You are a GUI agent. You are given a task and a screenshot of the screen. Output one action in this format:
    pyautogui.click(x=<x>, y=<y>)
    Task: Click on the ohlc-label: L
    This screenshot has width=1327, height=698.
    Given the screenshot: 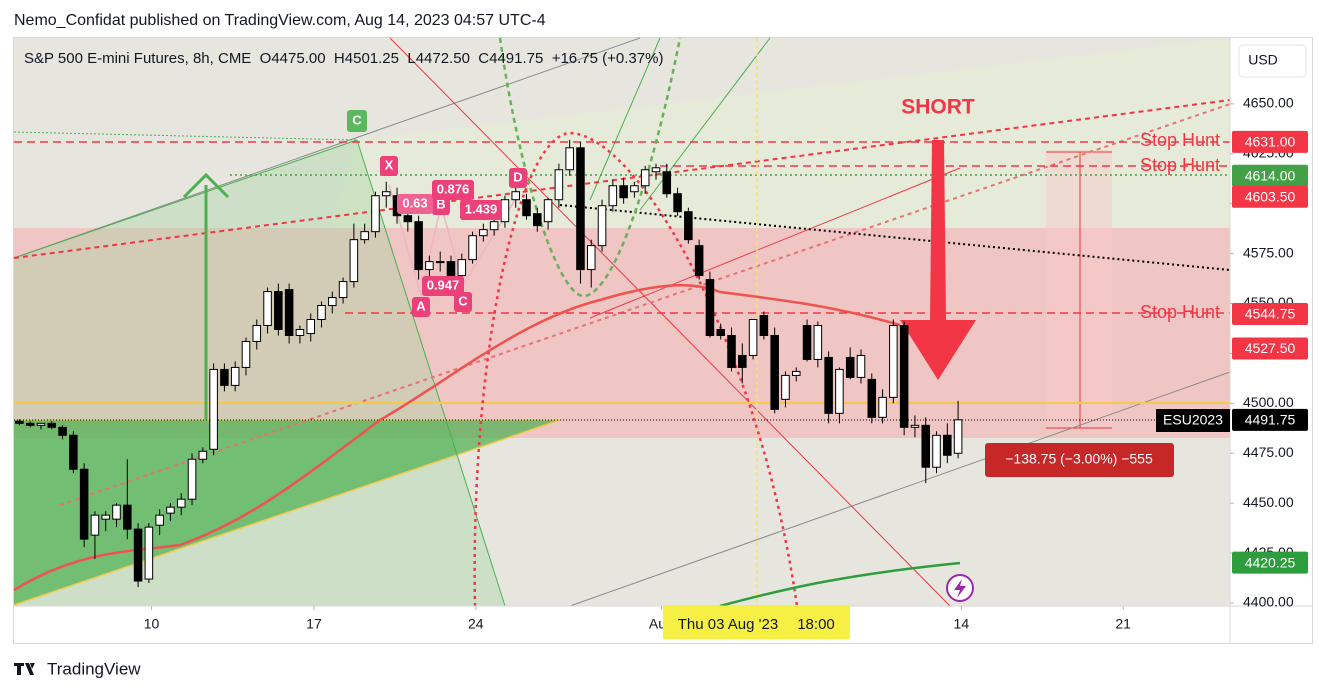 What is the action you would take?
    pyautogui.click(x=411, y=58)
    